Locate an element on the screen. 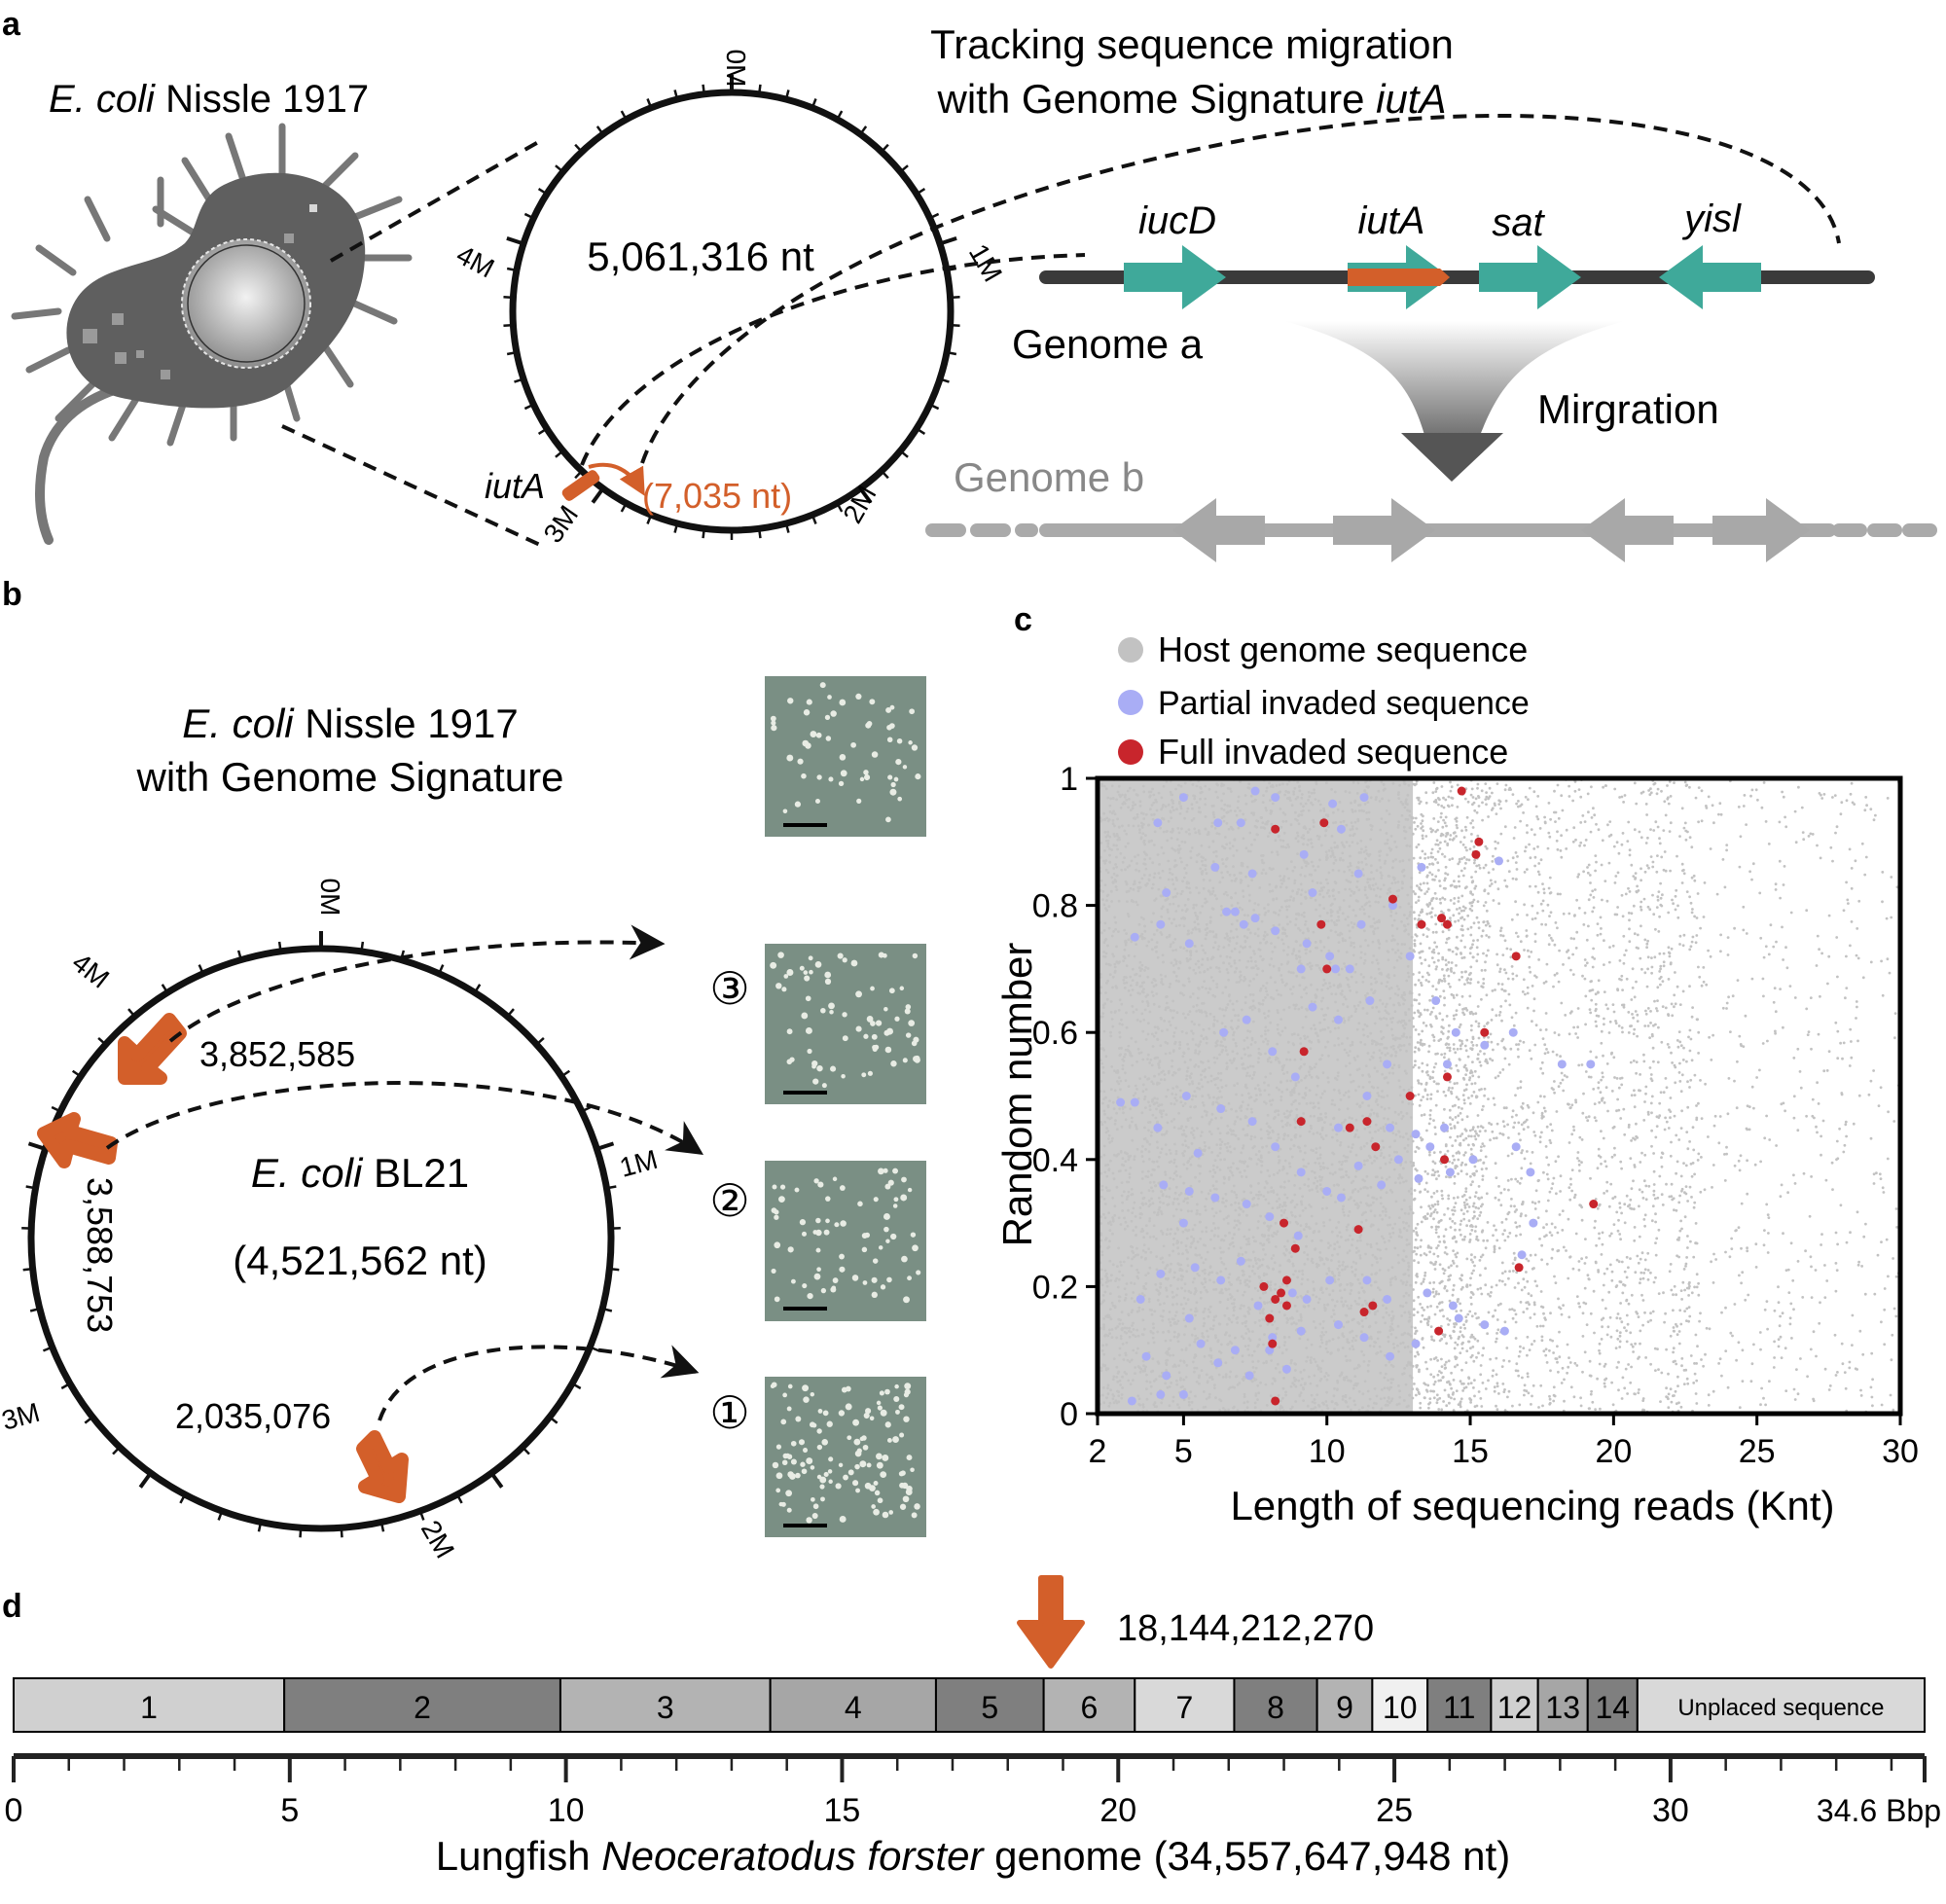 The width and height of the screenshot is (1946, 1904). insert-size-label: (7,035 nt) is located at coordinates (717, 496).